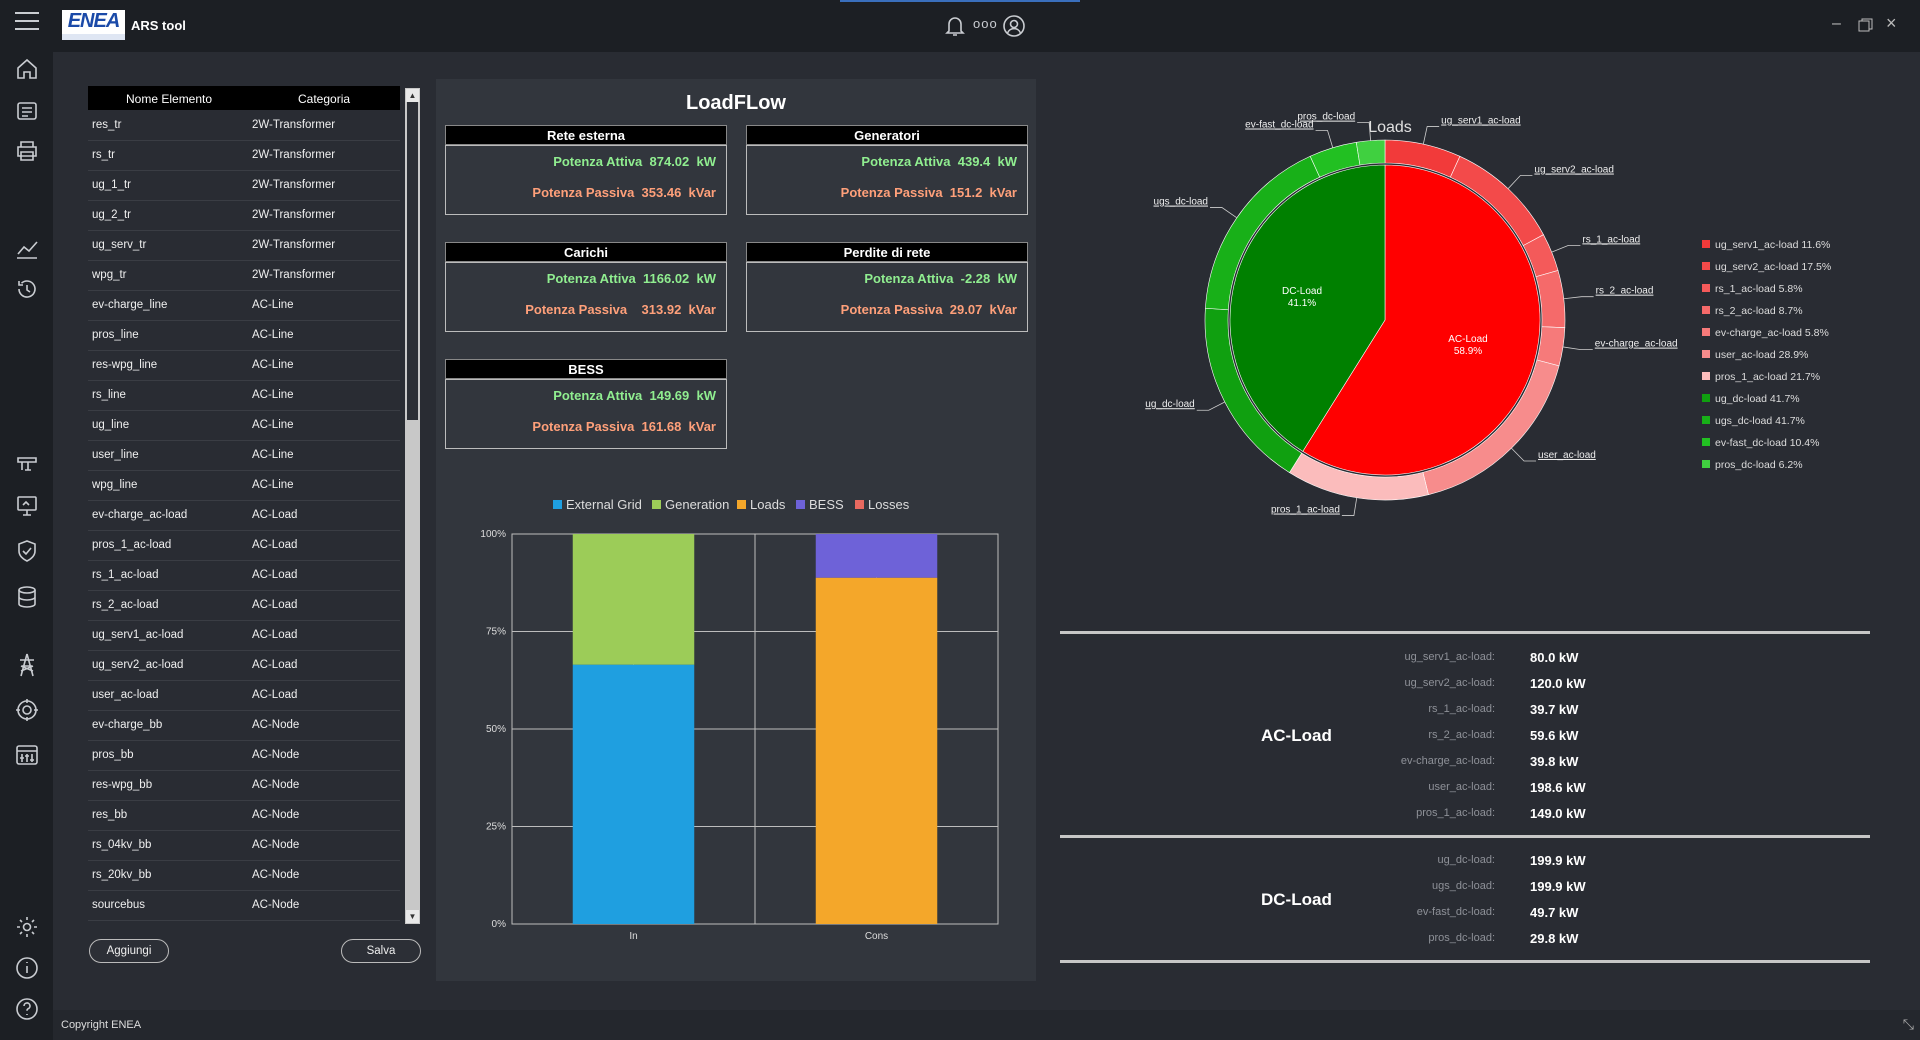 The image size is (1920, 1040). Describe the element at coordinates (244, 126) in the screenshot. I see `table-row: res_tr 2W-Transformer` at that location.